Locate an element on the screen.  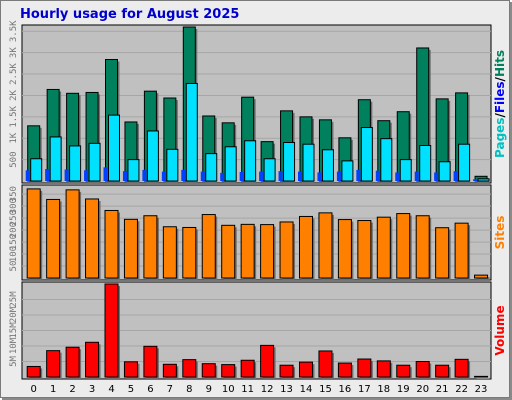
sites-ytick-label: 50 is located at coordinates (14, 266).